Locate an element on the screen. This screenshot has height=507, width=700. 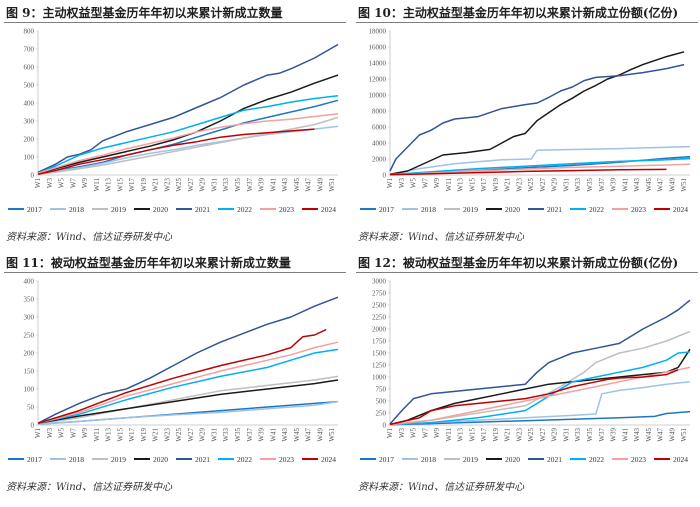
x-tick-label: W1 is located at coordinates (38, 183).